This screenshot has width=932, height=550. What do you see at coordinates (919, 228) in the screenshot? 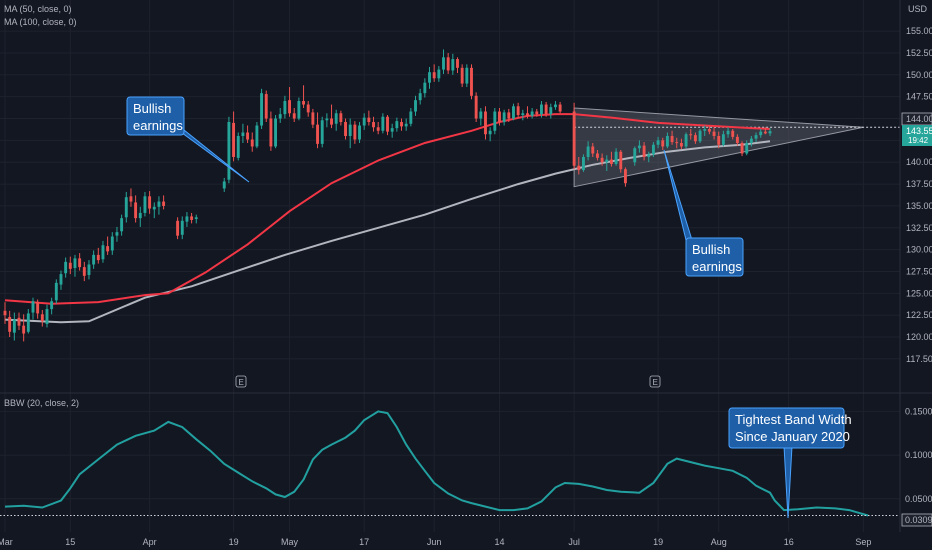
I see `price-tick-label: 132.50` at bounding box center [919, 228].